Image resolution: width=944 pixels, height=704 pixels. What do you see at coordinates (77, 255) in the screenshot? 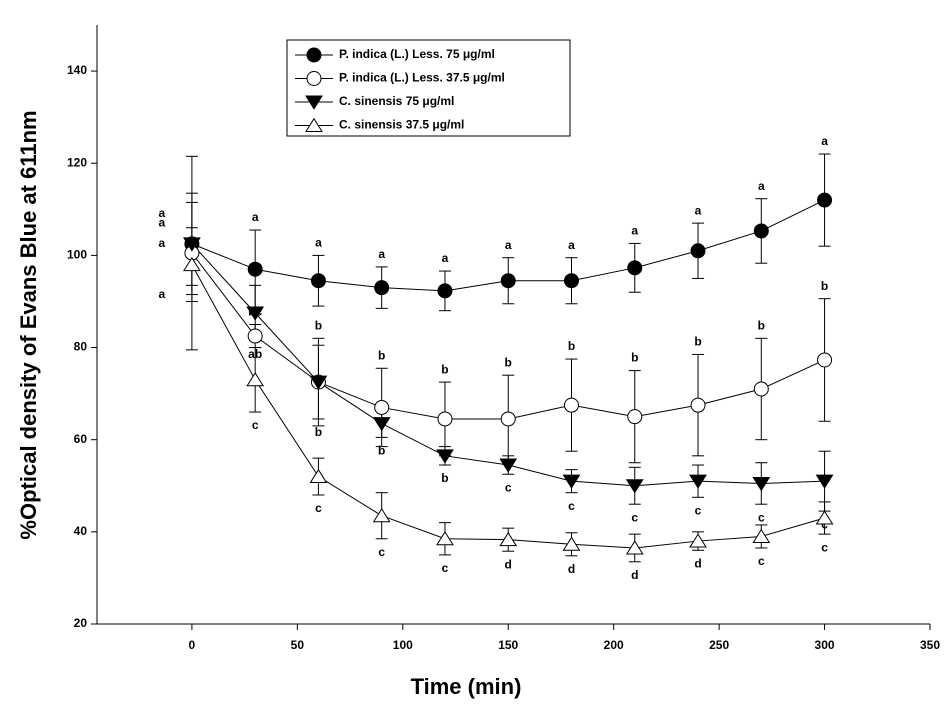
I see `y-tick-label: 100` at bounding box center [77, 255].